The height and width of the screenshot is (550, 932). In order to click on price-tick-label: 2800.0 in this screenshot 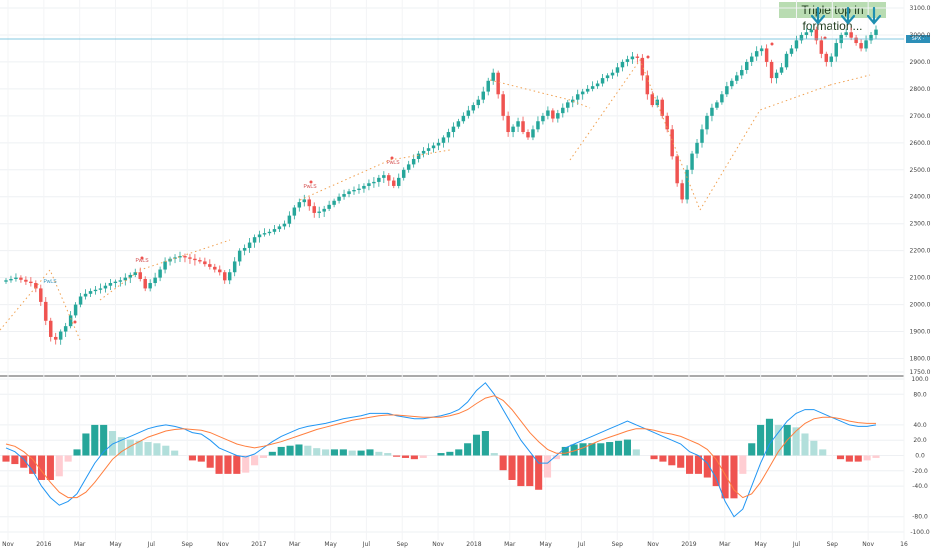, I will do `click(920, 89)`.